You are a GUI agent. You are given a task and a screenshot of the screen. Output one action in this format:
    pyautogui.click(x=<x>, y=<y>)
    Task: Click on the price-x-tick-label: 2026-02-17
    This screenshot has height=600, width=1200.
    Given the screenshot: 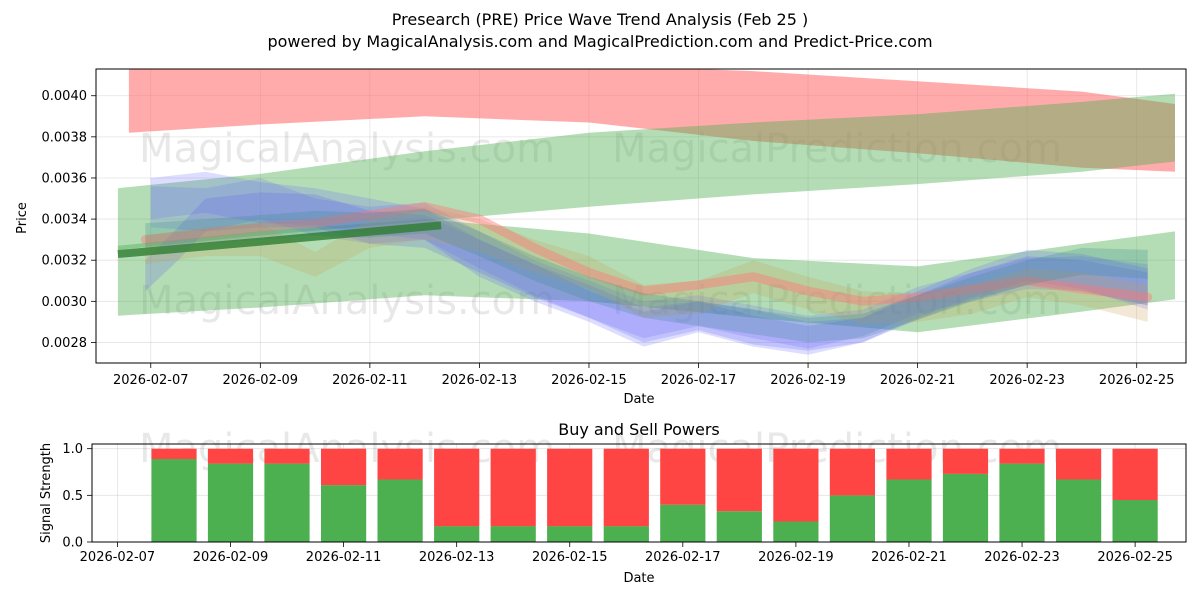 What is the action you would take?
    pyautogui.click(x=699, y=380)
    